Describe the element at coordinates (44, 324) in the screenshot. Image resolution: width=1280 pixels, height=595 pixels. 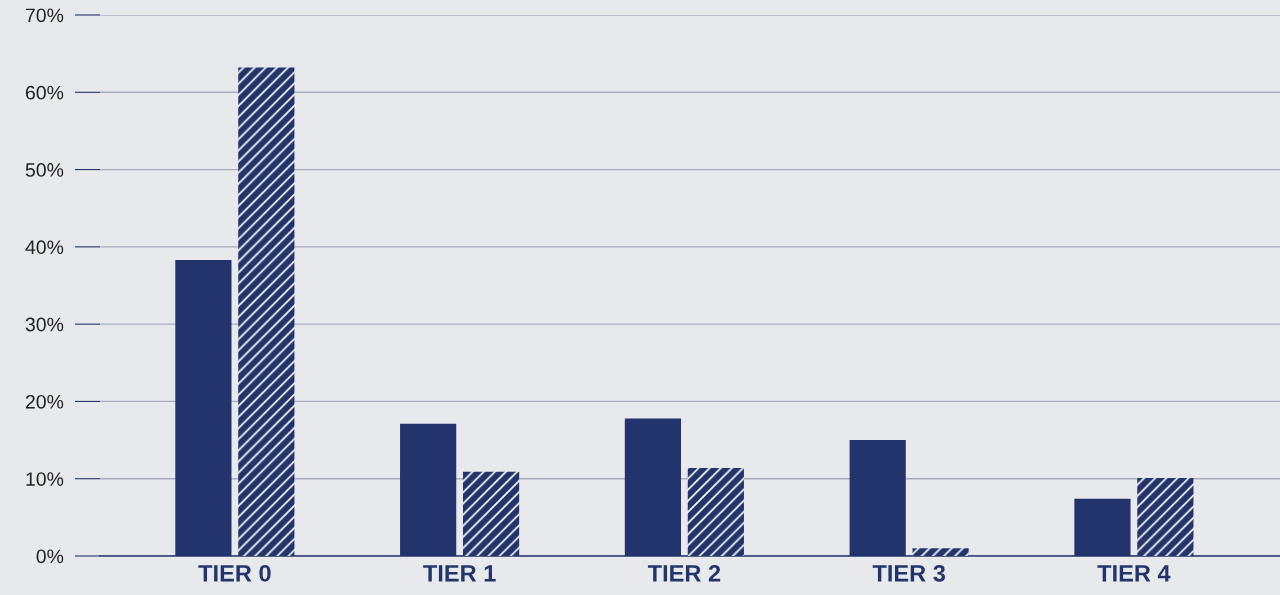
I see `y-tick-label: 30%` at that location.